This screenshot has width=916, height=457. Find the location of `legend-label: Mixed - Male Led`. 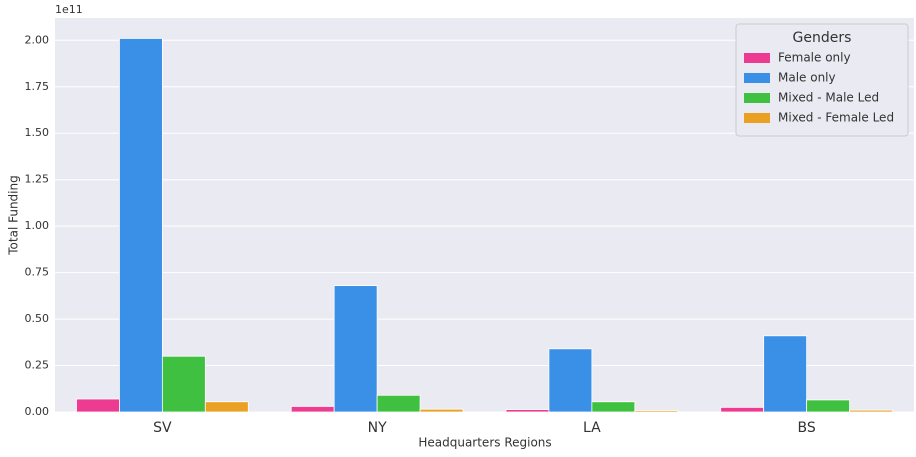

legend-label: Mixed - Male Led is located at coordinates (828, 98).